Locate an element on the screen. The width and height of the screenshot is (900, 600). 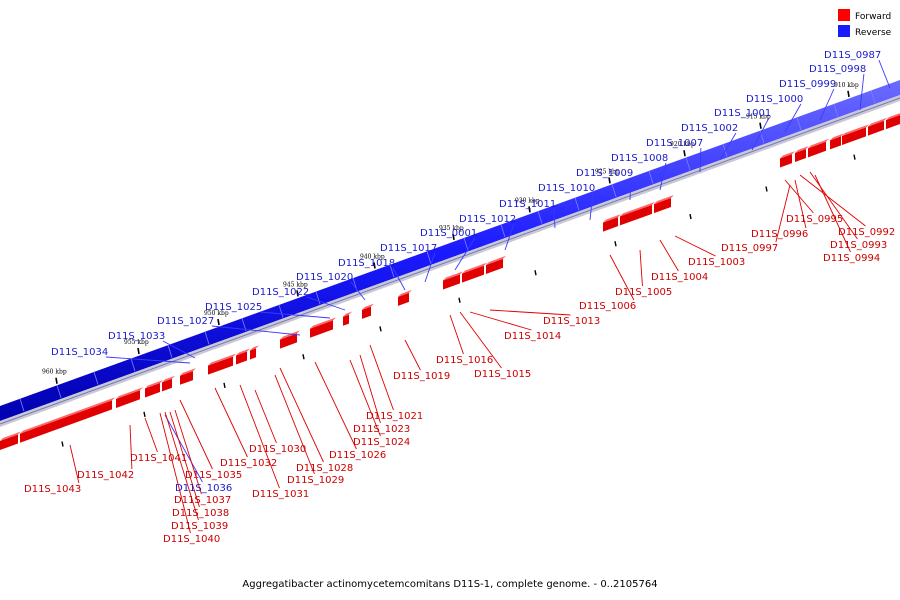
gene-label: D11S_0992 is located at coordinates (866, 232).